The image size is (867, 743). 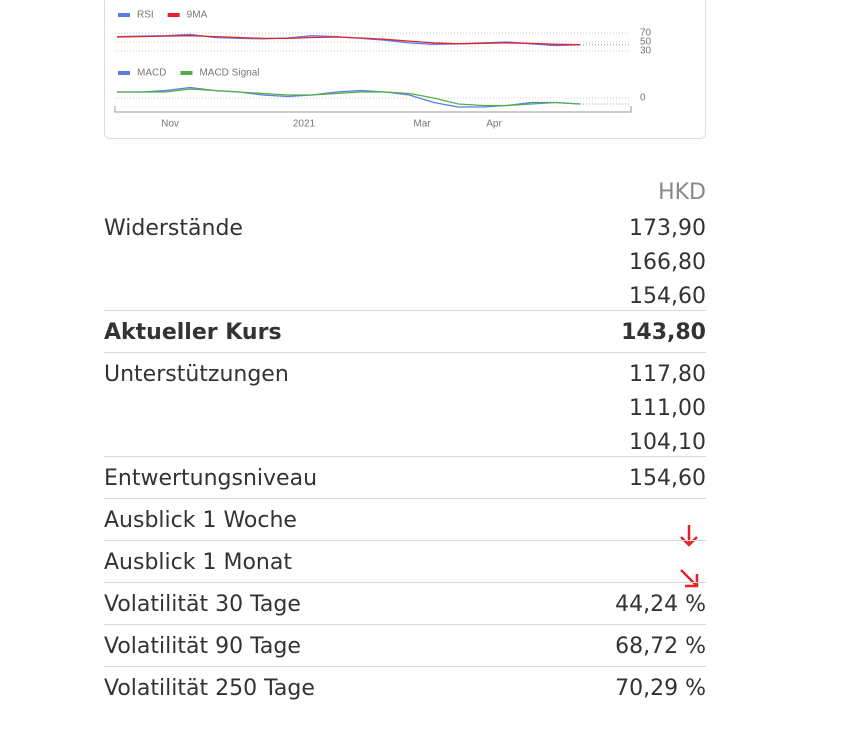 What do you see at coordinates (660, 688) in the screenshot?
I see `row-value: 70,29 %` at bounding box center [660, 688].